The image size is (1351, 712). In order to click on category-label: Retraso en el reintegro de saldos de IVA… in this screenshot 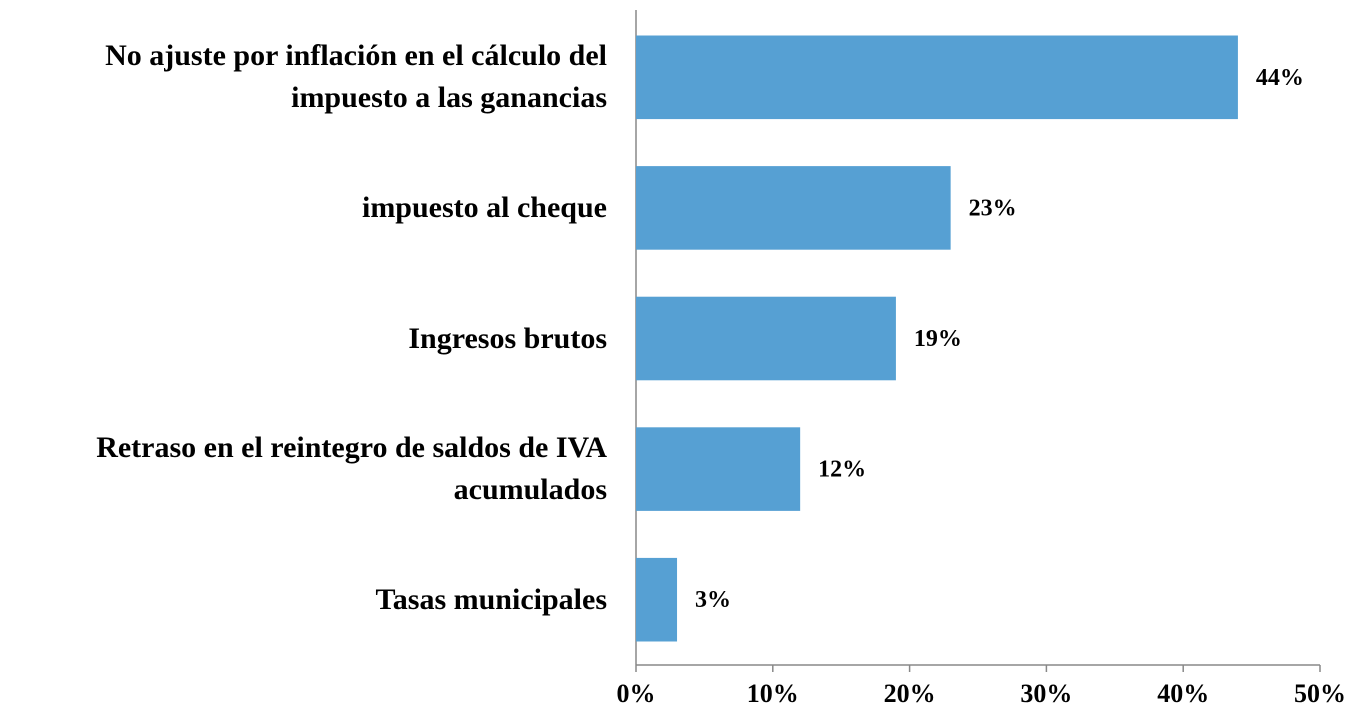, I will do `click(351, 469)`.